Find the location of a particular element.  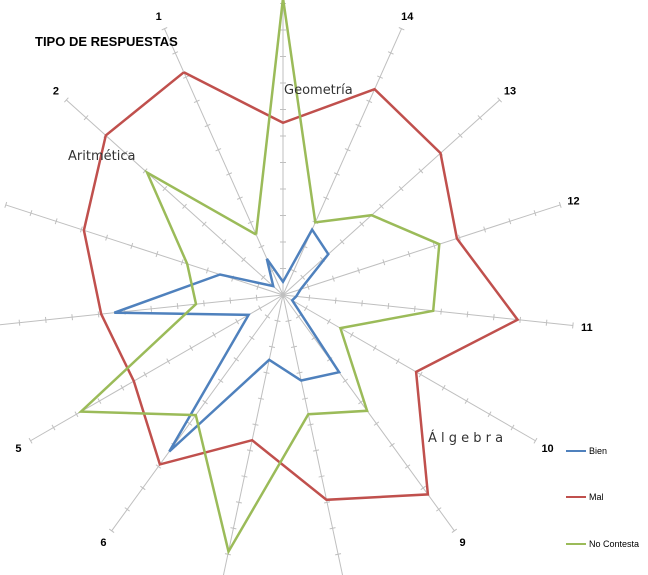

axis-label-1: 1 is located at coordinates (159, 17).